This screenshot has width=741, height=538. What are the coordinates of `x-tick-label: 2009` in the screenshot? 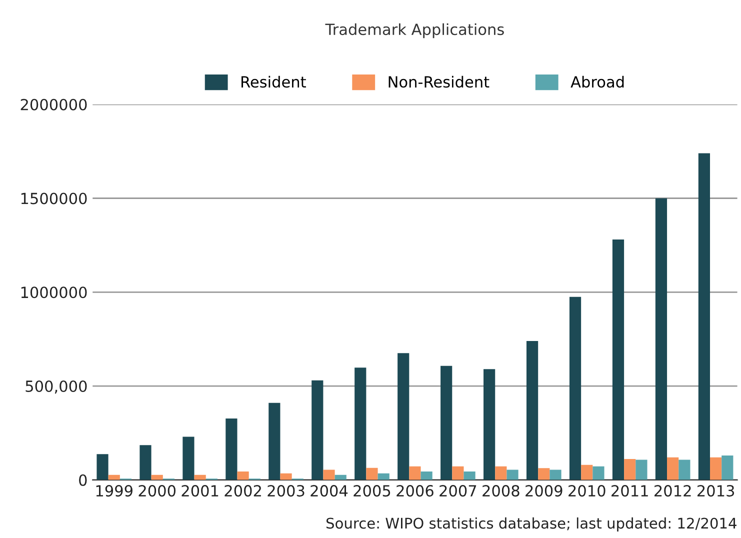 It's located at (544, 491).